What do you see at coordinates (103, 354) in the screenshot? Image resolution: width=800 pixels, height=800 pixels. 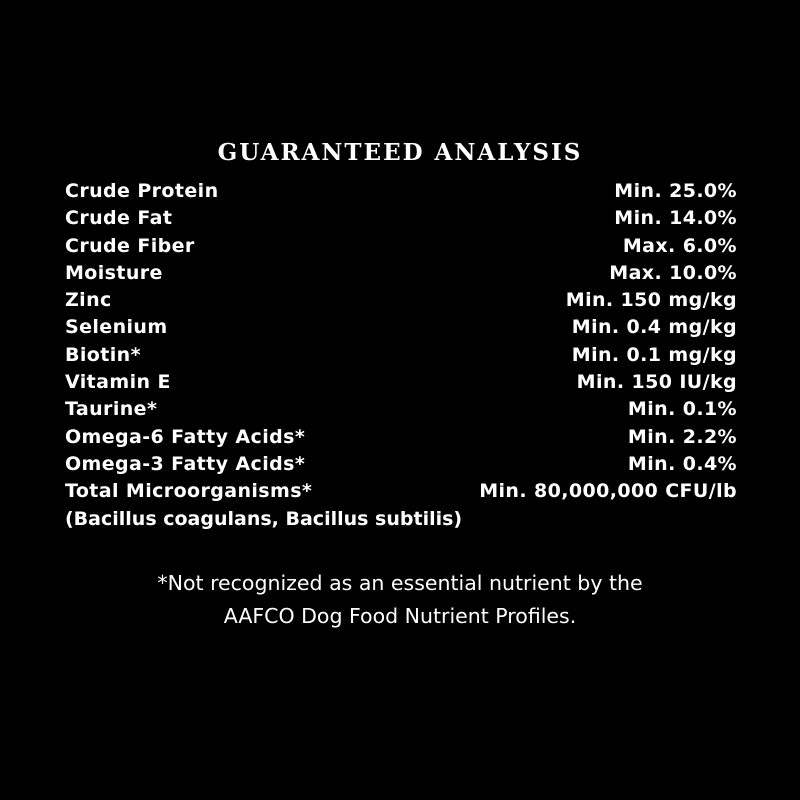 I see `nutrient-label: Biotin*` at bounding box center [103, 354].